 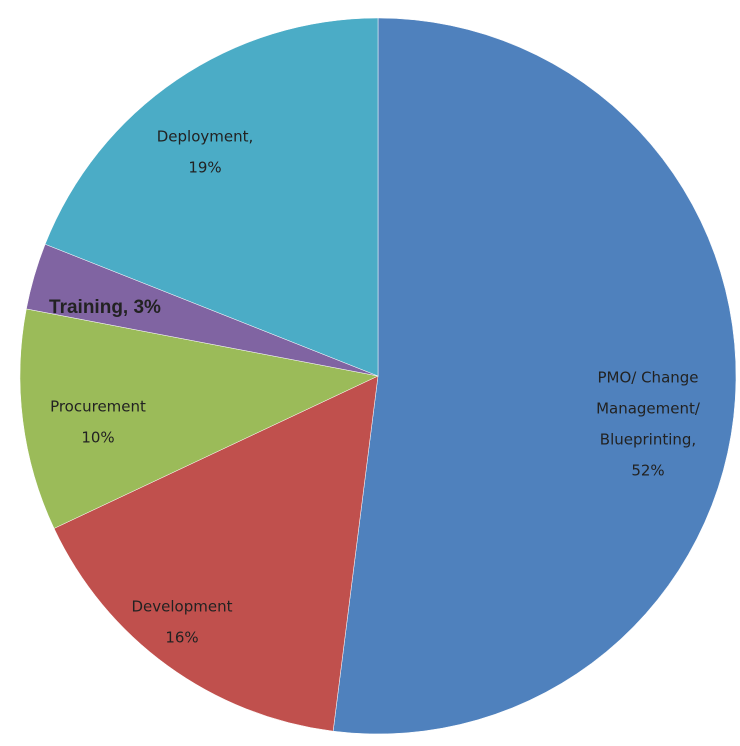 I want to click on data-label: Management/, so click(x=648, y=409).